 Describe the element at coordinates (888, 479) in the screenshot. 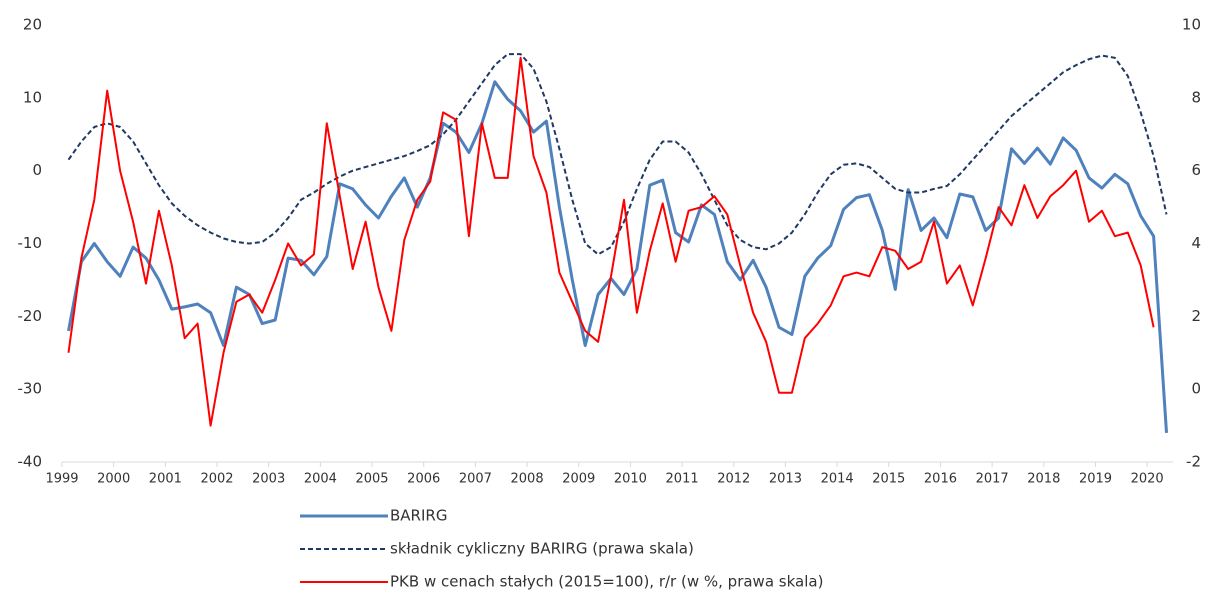

I see `x-tick-label: 2015` at that location.